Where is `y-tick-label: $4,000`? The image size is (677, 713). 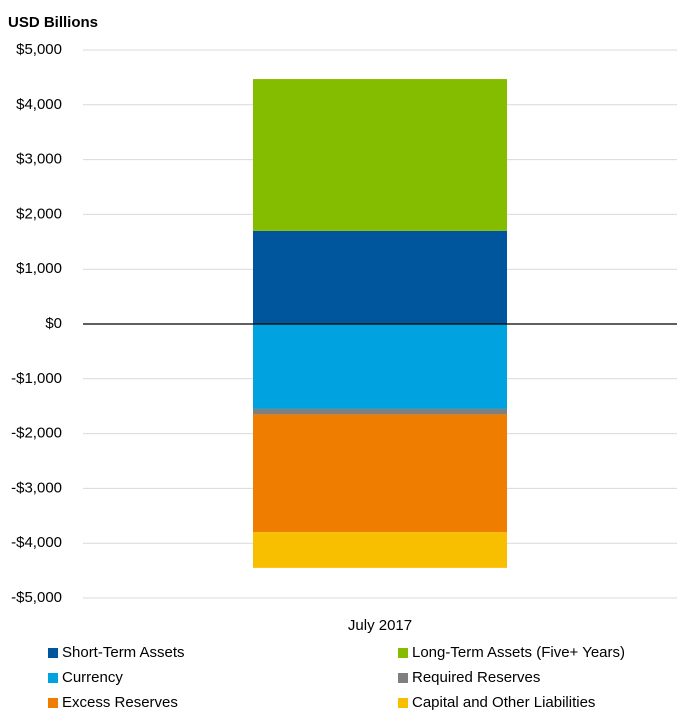 y-tick-label: $4,000 is located at coordinates (39, 104).